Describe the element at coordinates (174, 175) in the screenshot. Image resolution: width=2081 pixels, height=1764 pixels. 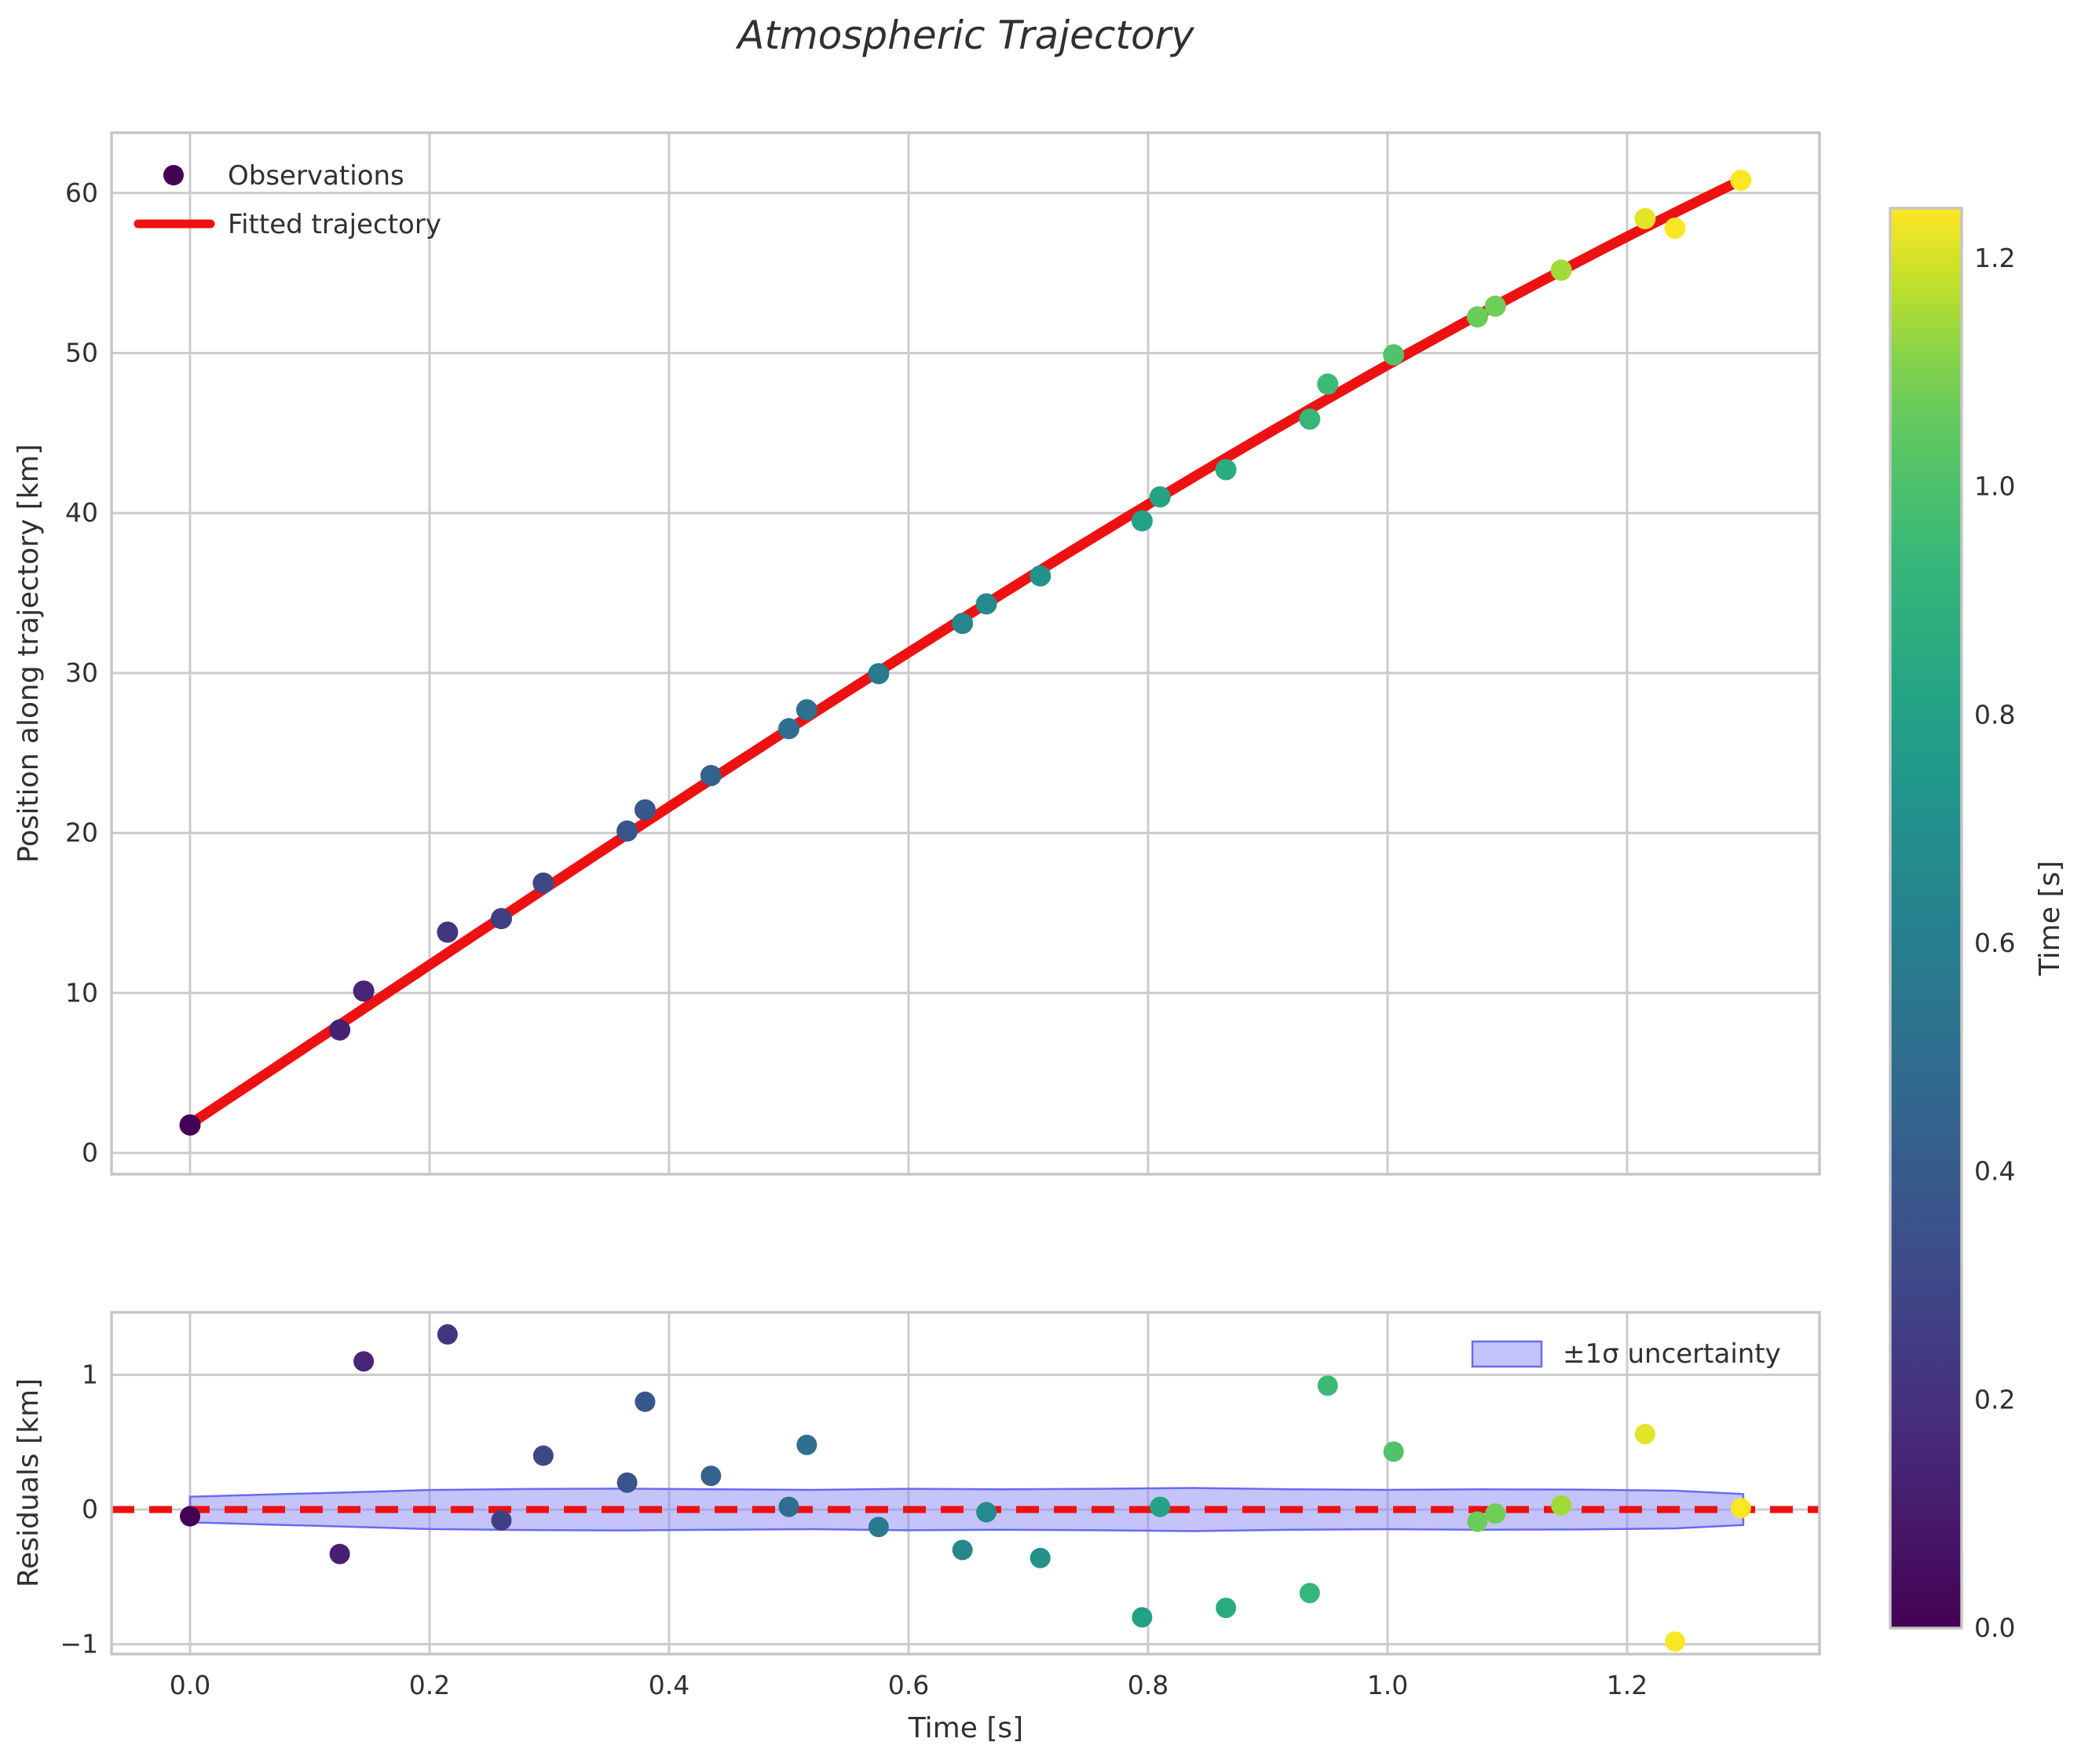
I see `legend-observations-marker` at that location.